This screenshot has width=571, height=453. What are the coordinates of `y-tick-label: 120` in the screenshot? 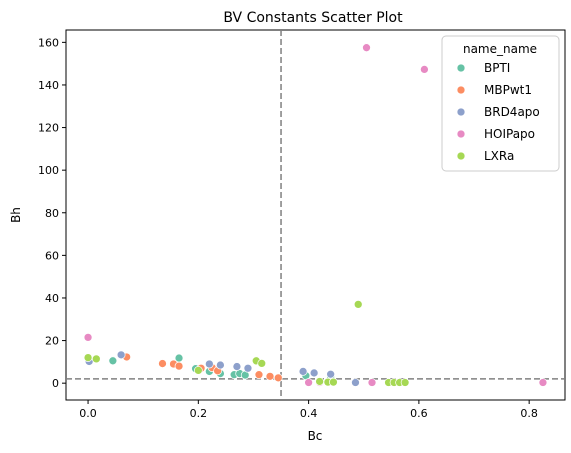 It's located at (48, 128).